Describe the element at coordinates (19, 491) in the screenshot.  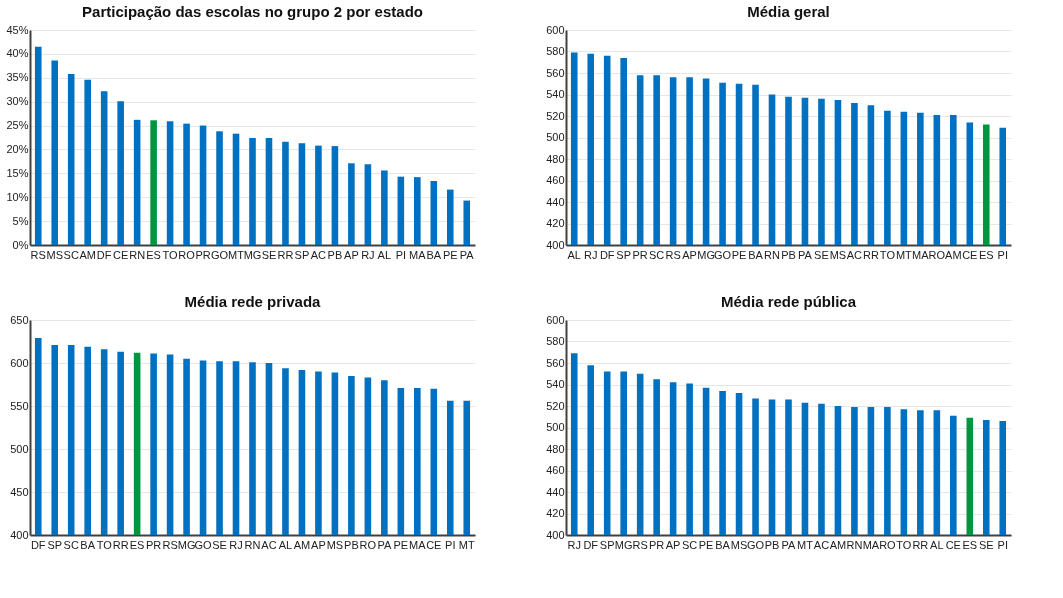
I see `y-tick-label: 450` at that location.